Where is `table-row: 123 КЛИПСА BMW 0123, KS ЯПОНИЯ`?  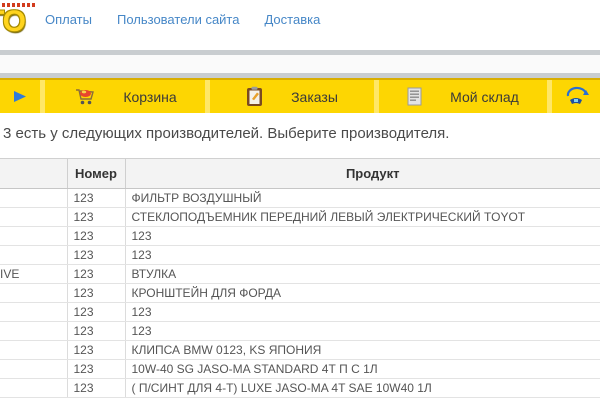 table-row: 123 КЛИПСА BMW 0123, KS ЯПОНИЯ is located at coordinates (300, 350).